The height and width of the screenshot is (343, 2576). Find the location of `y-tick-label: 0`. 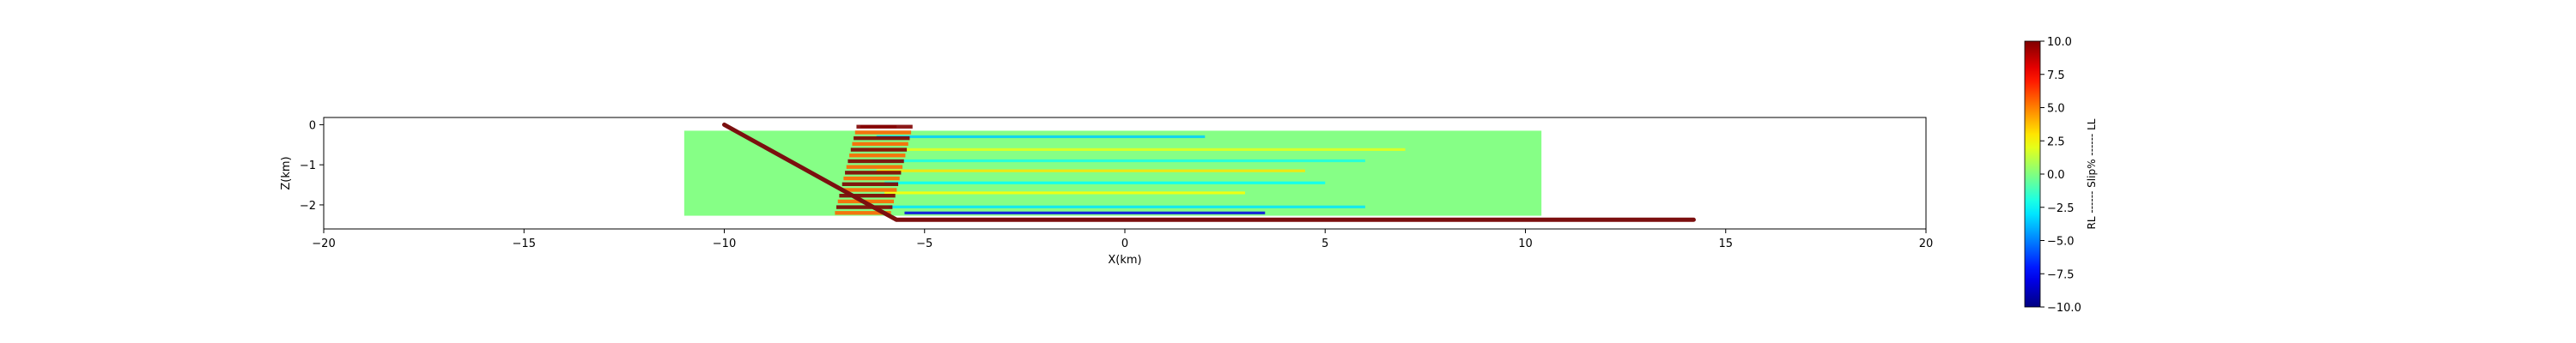

y-tick-label: 0 is located at coordinates (312, 126).